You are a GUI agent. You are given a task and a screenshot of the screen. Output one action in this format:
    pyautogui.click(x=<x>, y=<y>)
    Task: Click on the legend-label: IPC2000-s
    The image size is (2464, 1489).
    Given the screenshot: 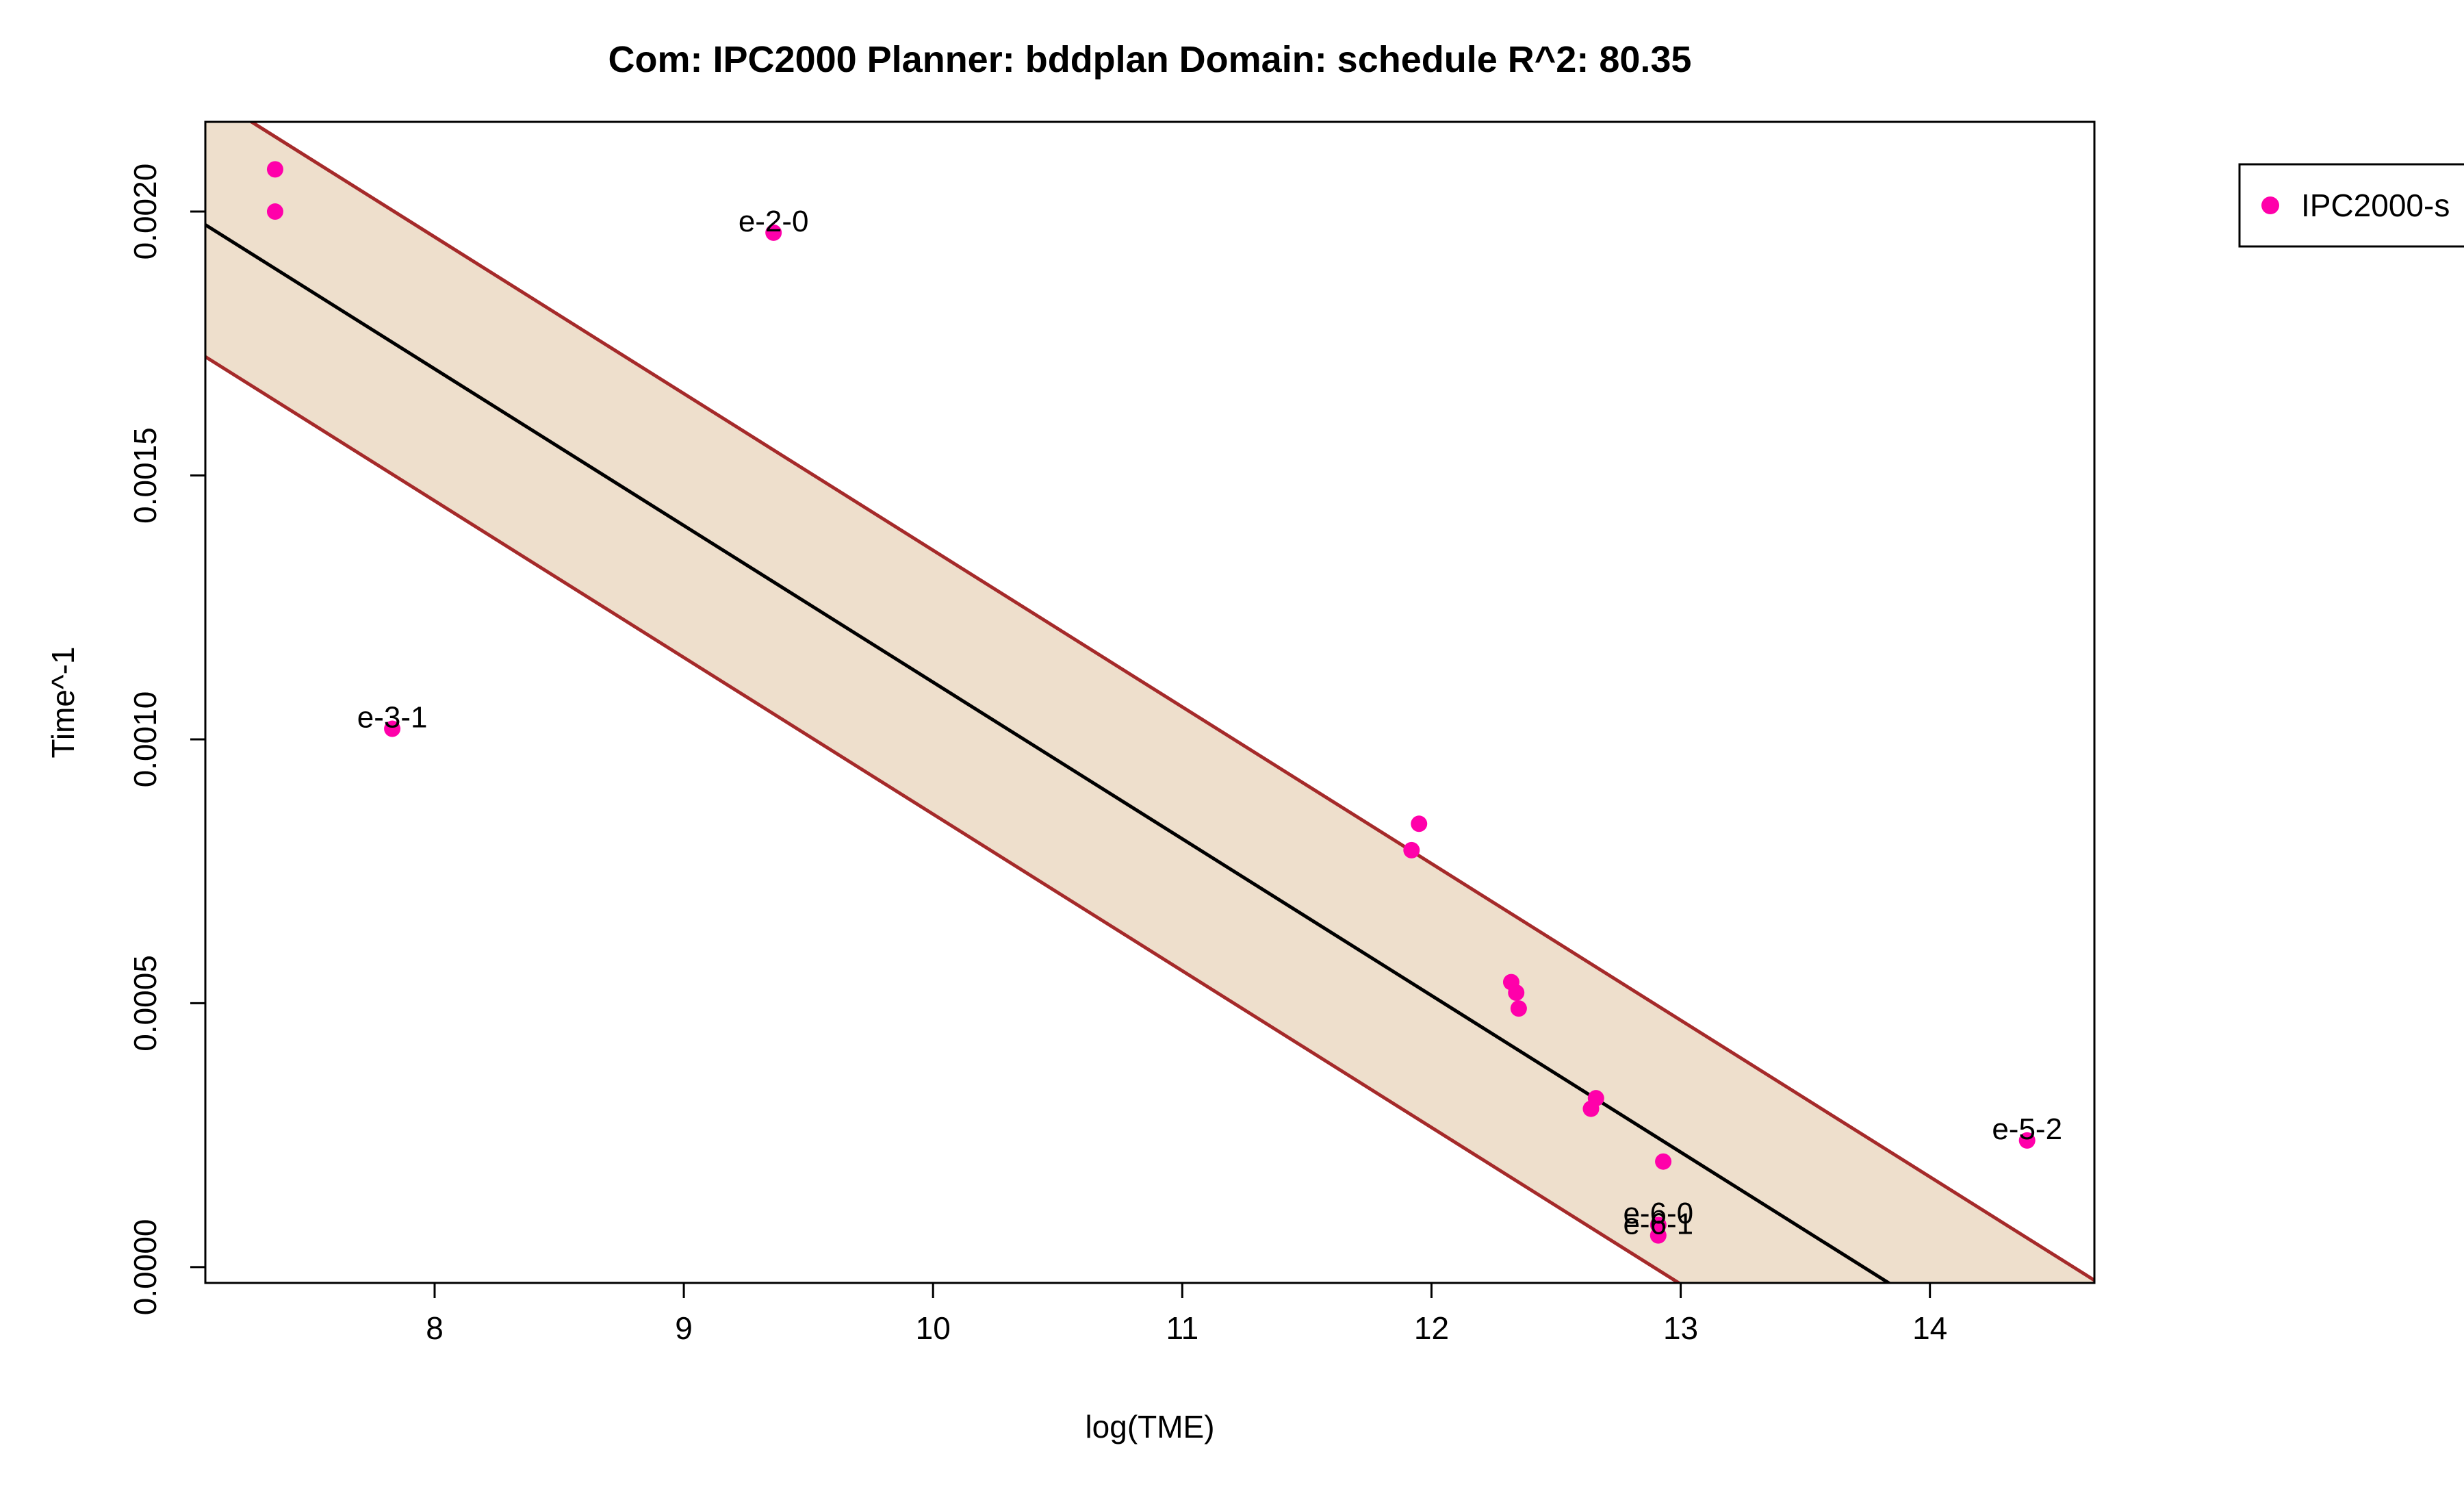 What is the action you would take?
    pyautogui.click(x=2375, y=205)
    